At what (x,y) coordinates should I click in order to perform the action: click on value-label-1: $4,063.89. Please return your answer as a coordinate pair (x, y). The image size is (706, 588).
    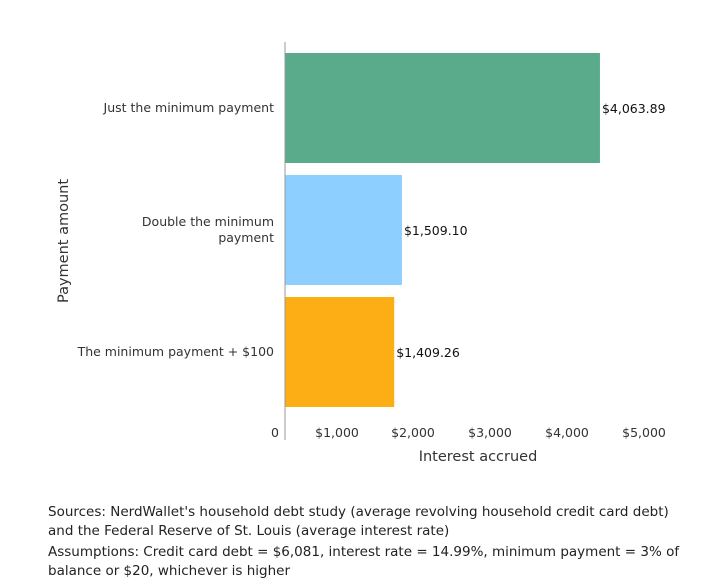
    Looking at the image, I should click on (634, 108).